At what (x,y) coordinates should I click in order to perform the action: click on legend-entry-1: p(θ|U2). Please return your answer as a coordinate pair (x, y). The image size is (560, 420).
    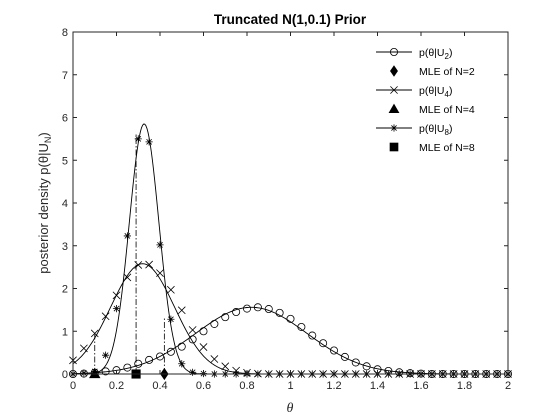
    Looking at the image, I should click on (414, 54).